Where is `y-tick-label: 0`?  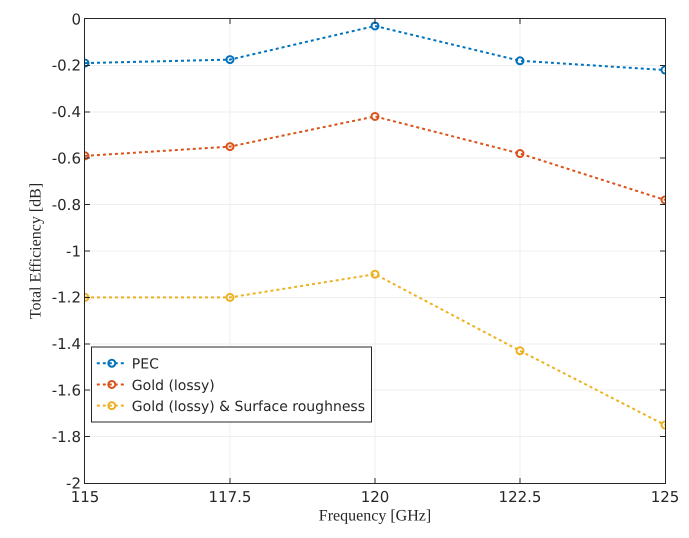 y-tick-label: 0 is located at coordinates (76, 19).